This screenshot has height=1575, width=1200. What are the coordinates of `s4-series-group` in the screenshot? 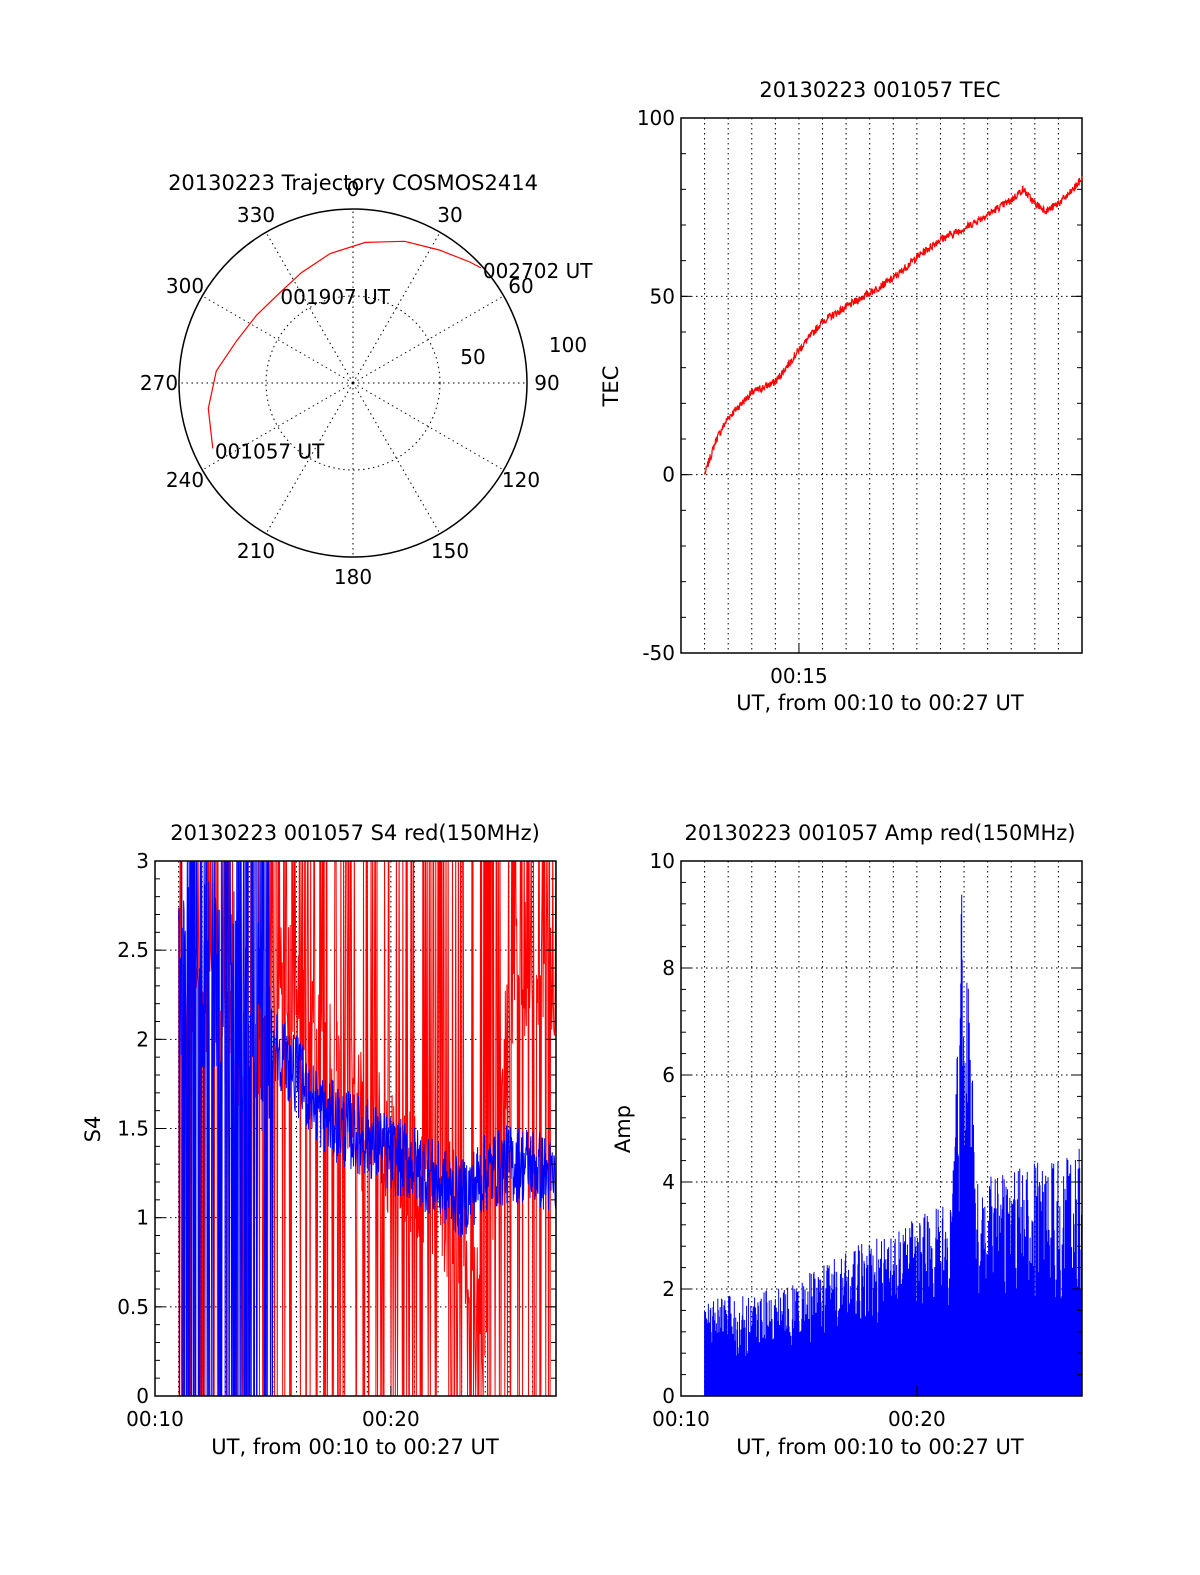 It's located at (367, 1128).